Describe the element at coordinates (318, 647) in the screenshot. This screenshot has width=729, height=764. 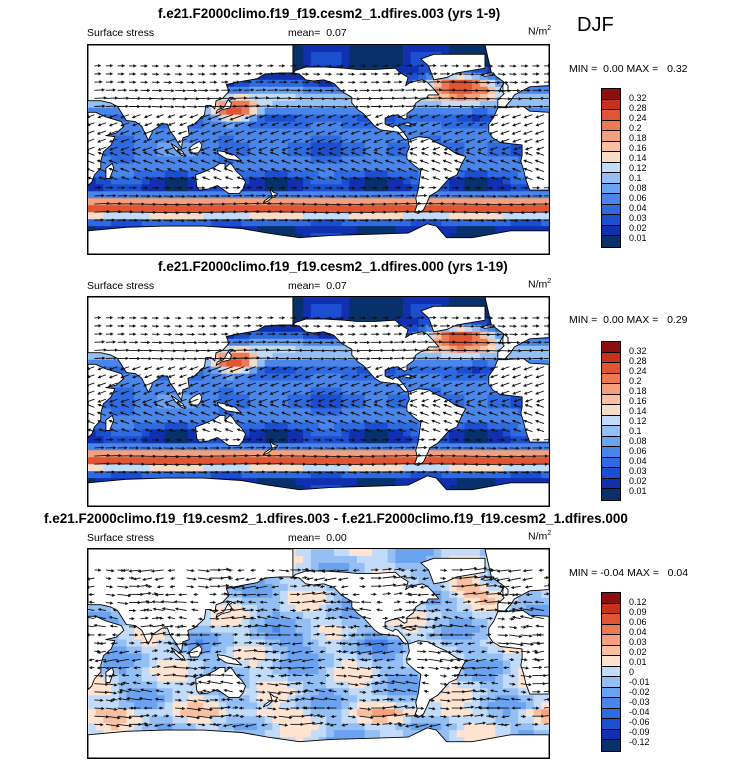
I see `stress-vectors` at that location.